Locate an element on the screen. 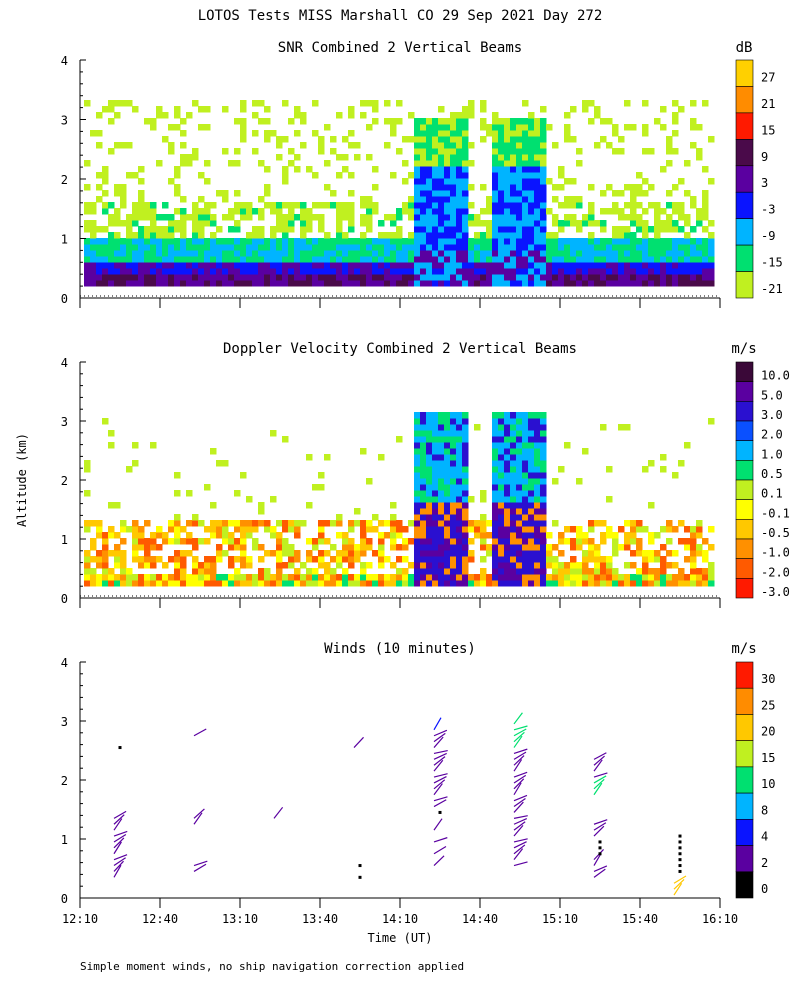 Image resolution: width=800 pixels, height=1000 pixels. doppler-colorbar-swatch is located at coordinates (744, 371).